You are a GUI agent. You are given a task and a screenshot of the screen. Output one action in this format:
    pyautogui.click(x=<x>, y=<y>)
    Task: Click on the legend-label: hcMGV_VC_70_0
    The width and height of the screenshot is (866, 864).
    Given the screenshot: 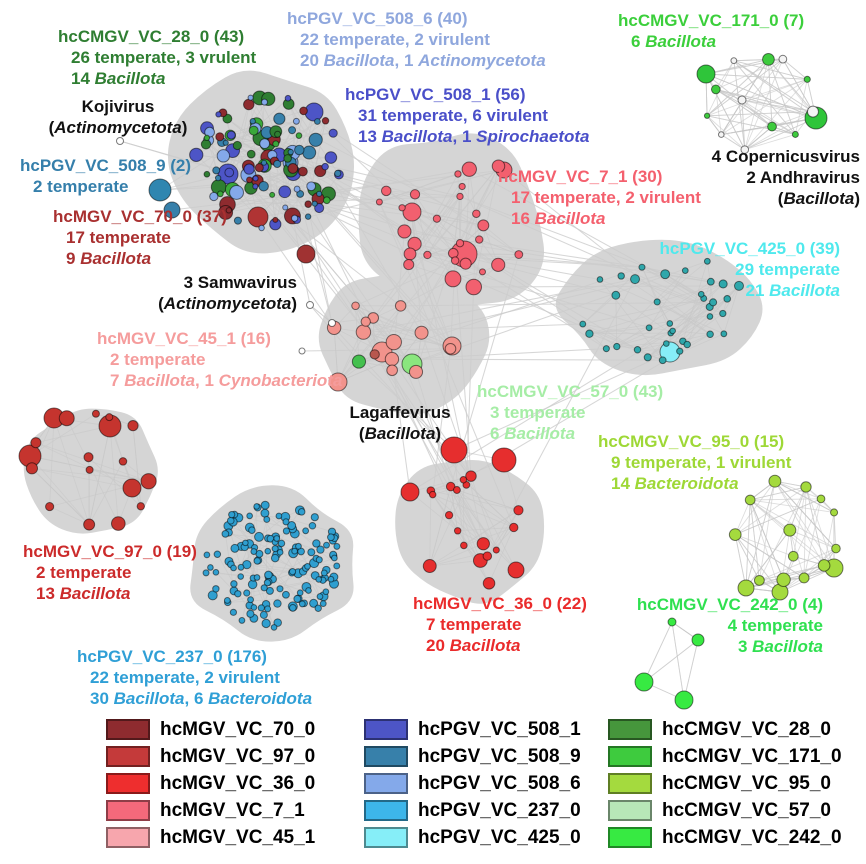 What is the action you would take?
    pyautogui.click(x=238, y=729)
    